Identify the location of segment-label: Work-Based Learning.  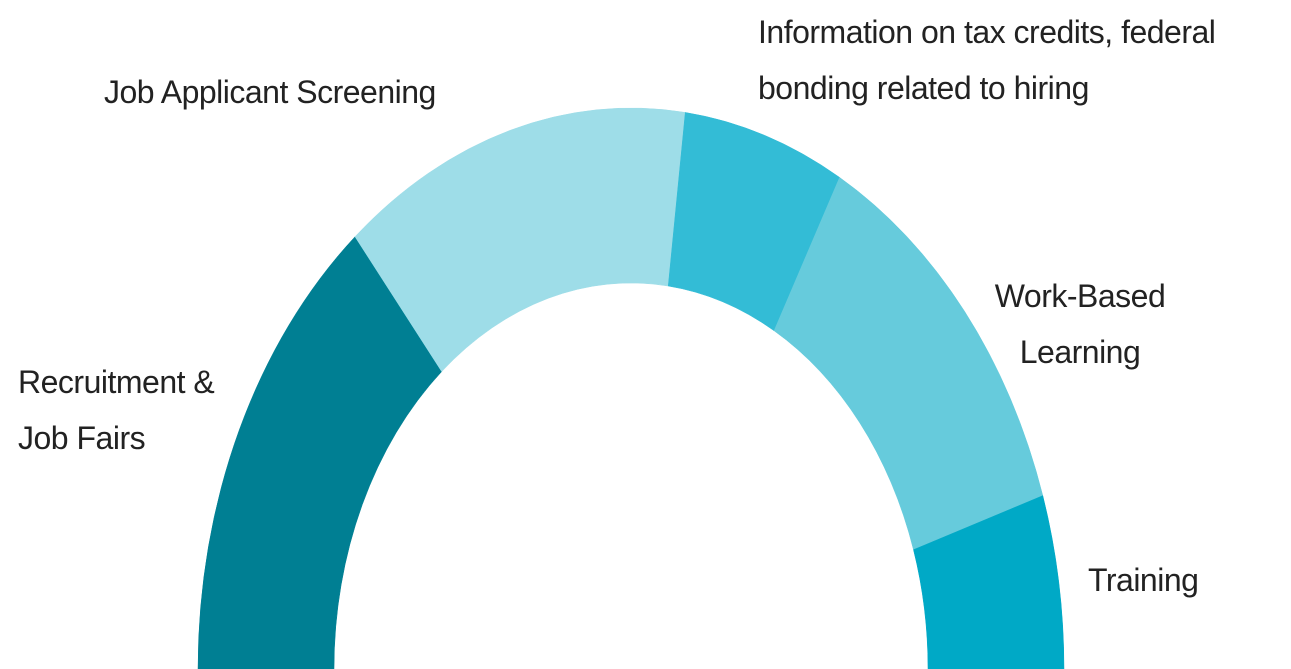
(1080, 324).